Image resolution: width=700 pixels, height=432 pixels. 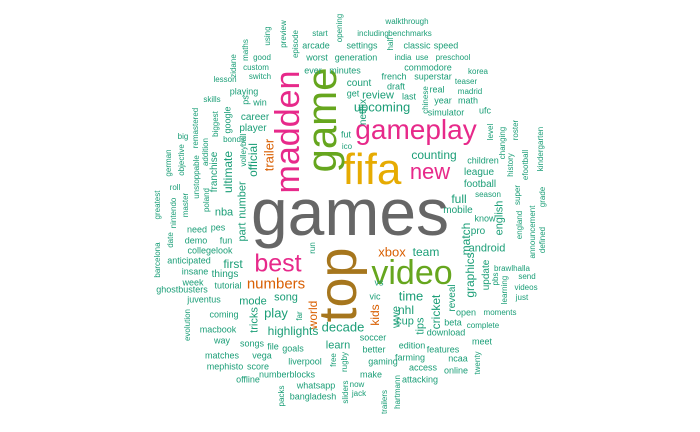 What do you see at coordinates (375, 296) in the screenshot?
I see `word-vic: vic` at bounding box center [375, 296].